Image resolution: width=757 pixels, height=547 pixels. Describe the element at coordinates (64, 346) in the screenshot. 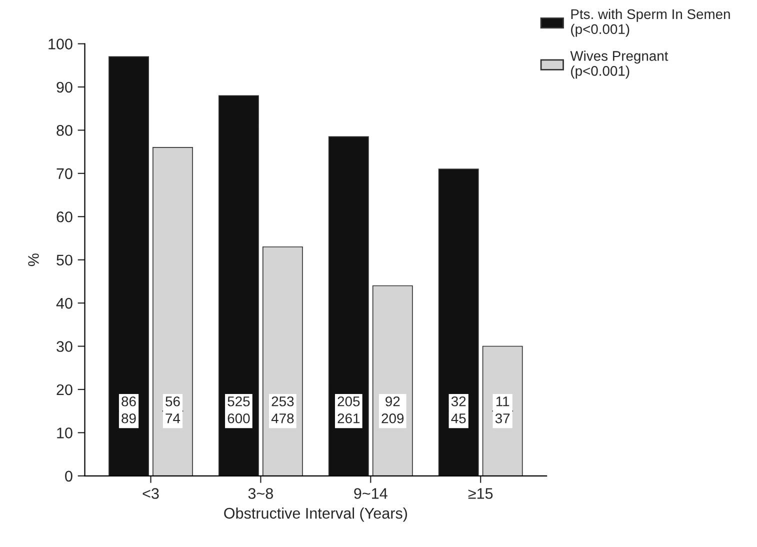

I see `y-tick-label: 30` at that location.